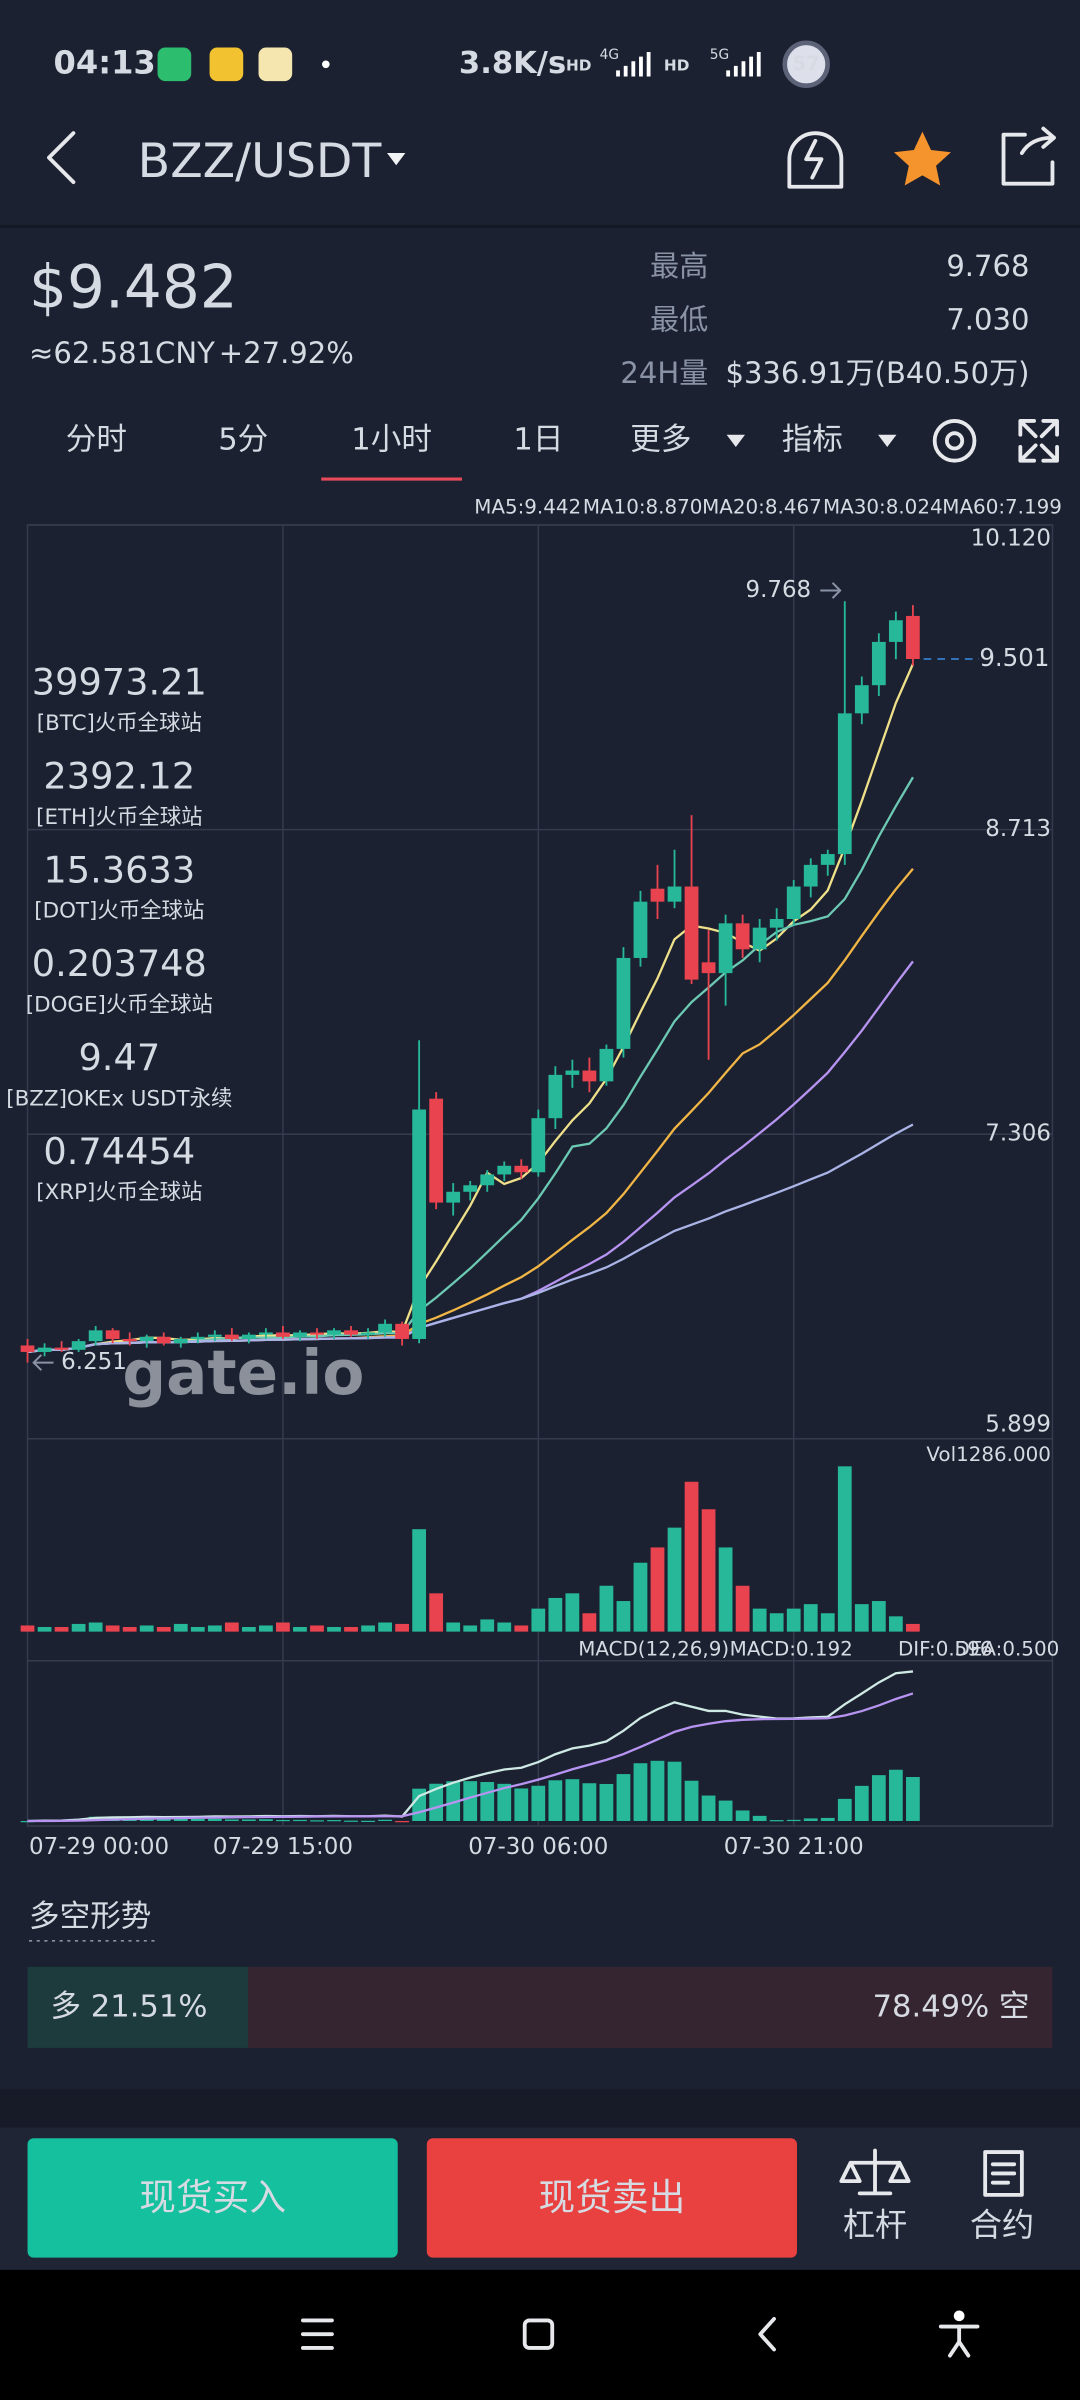 This screenshot has height=2400, width=1080. I want to click on nav-accessibility, so click(959, 2334).